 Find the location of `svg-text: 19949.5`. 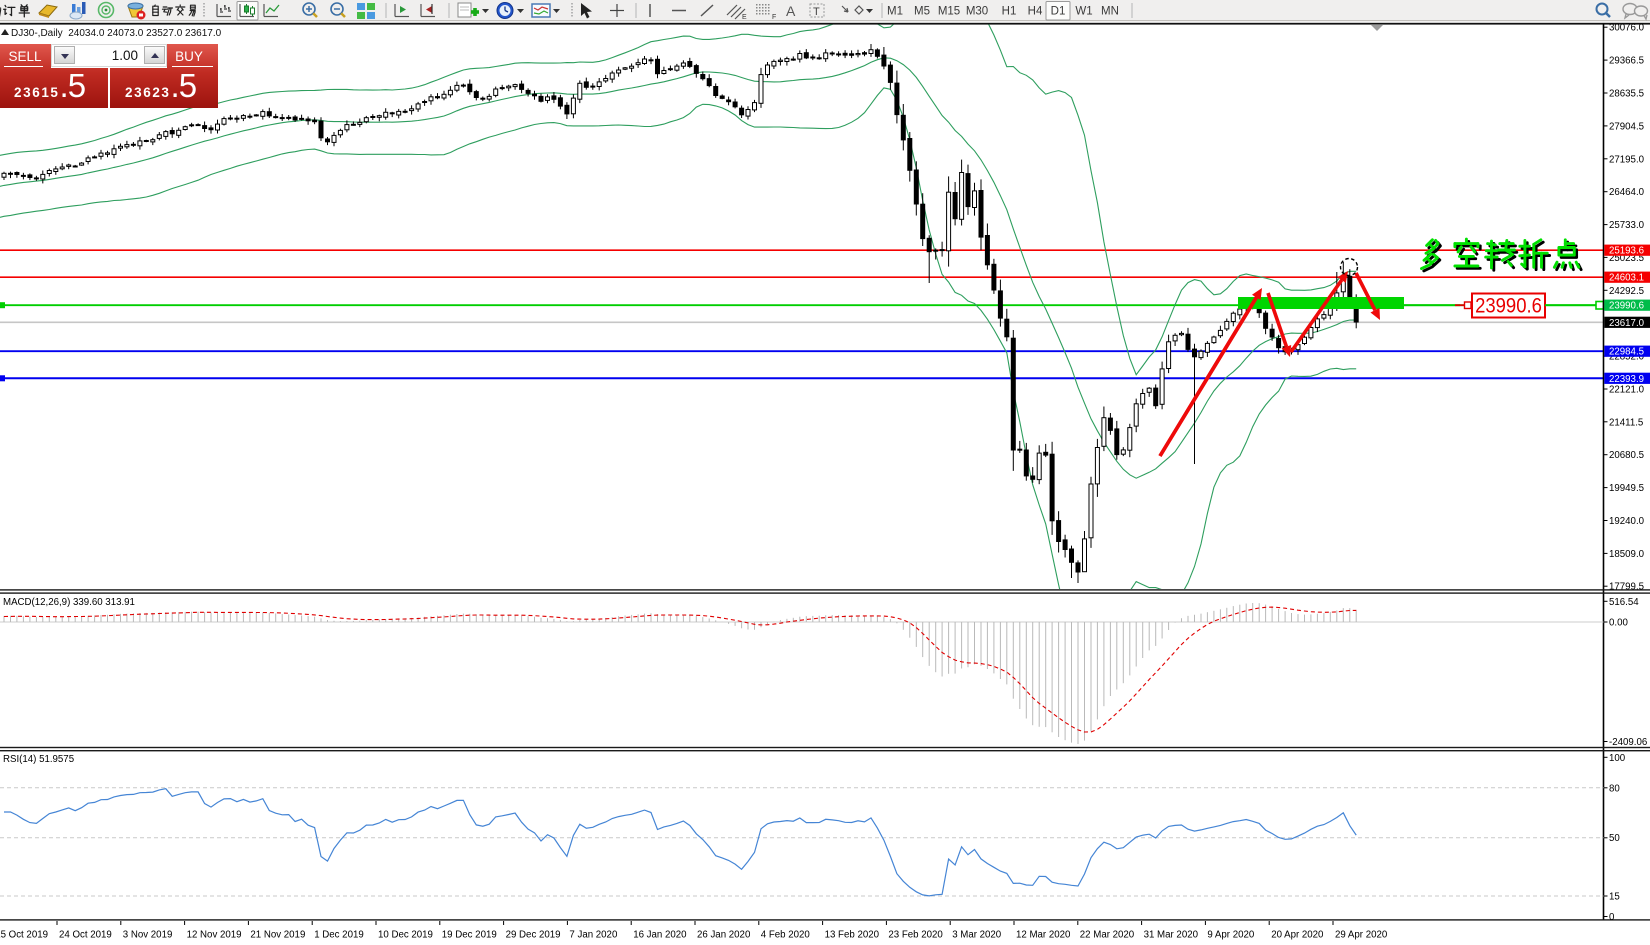

svg-text: 19949.5 is located at coordinates (1626, 488).